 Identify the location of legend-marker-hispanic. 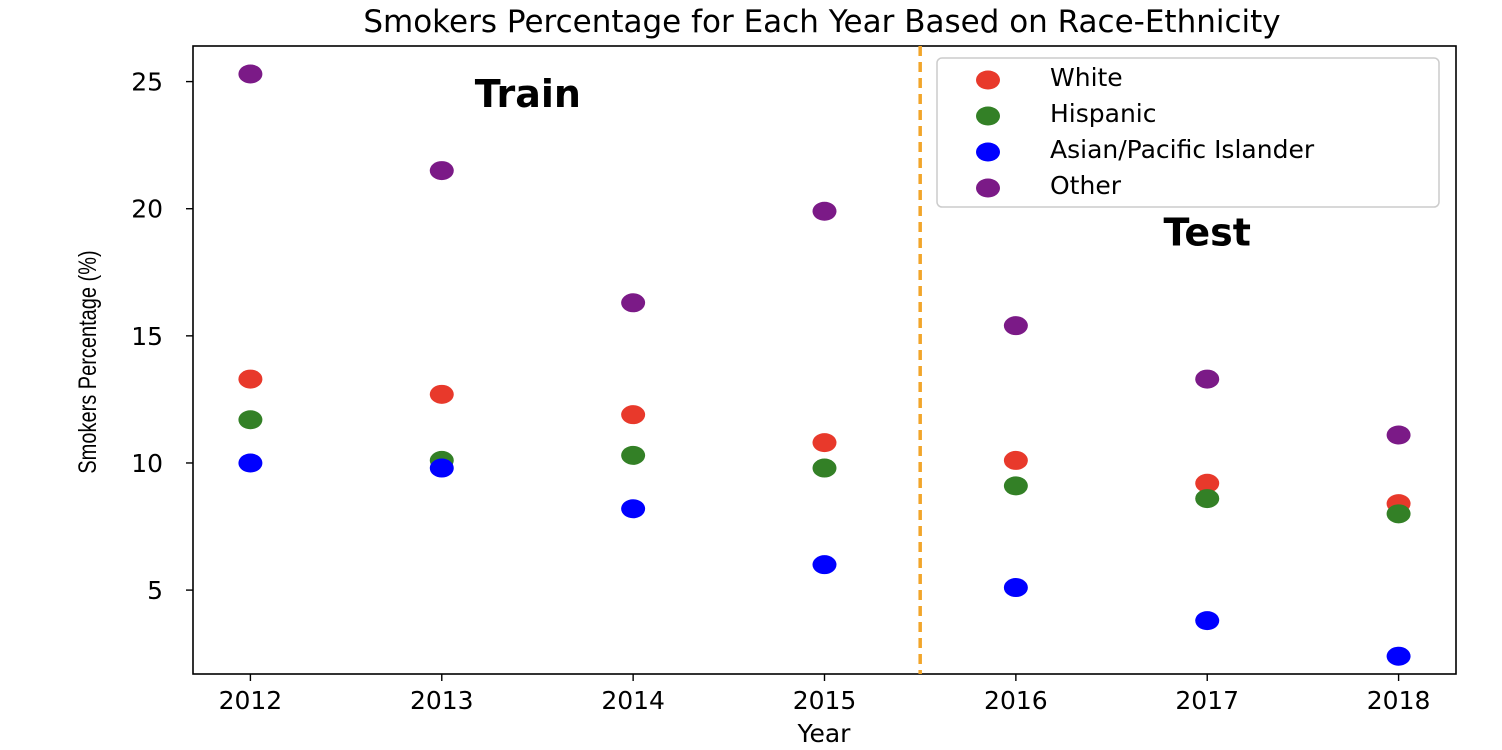
(988, 116).